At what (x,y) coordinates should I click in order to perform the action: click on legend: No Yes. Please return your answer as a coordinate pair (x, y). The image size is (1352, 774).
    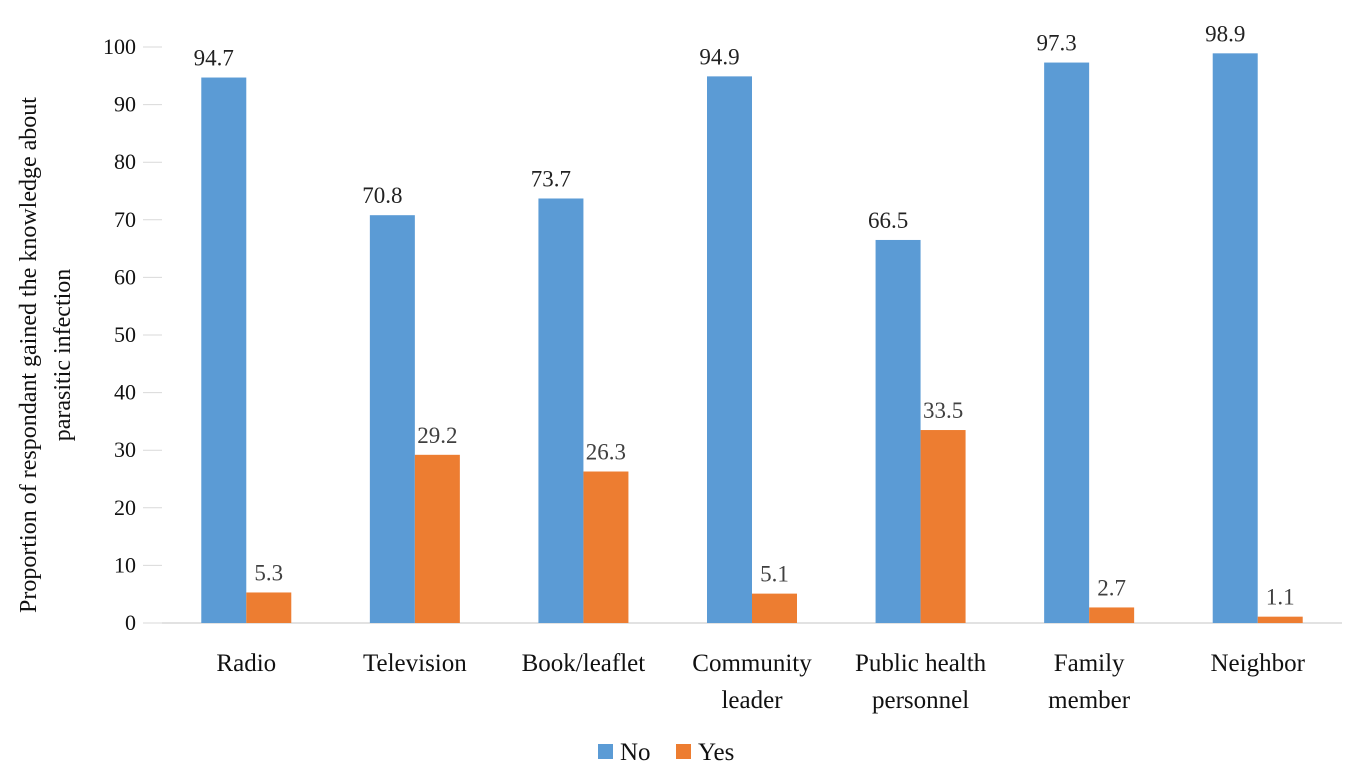
    Looking at the image, I should click on (666, 752).